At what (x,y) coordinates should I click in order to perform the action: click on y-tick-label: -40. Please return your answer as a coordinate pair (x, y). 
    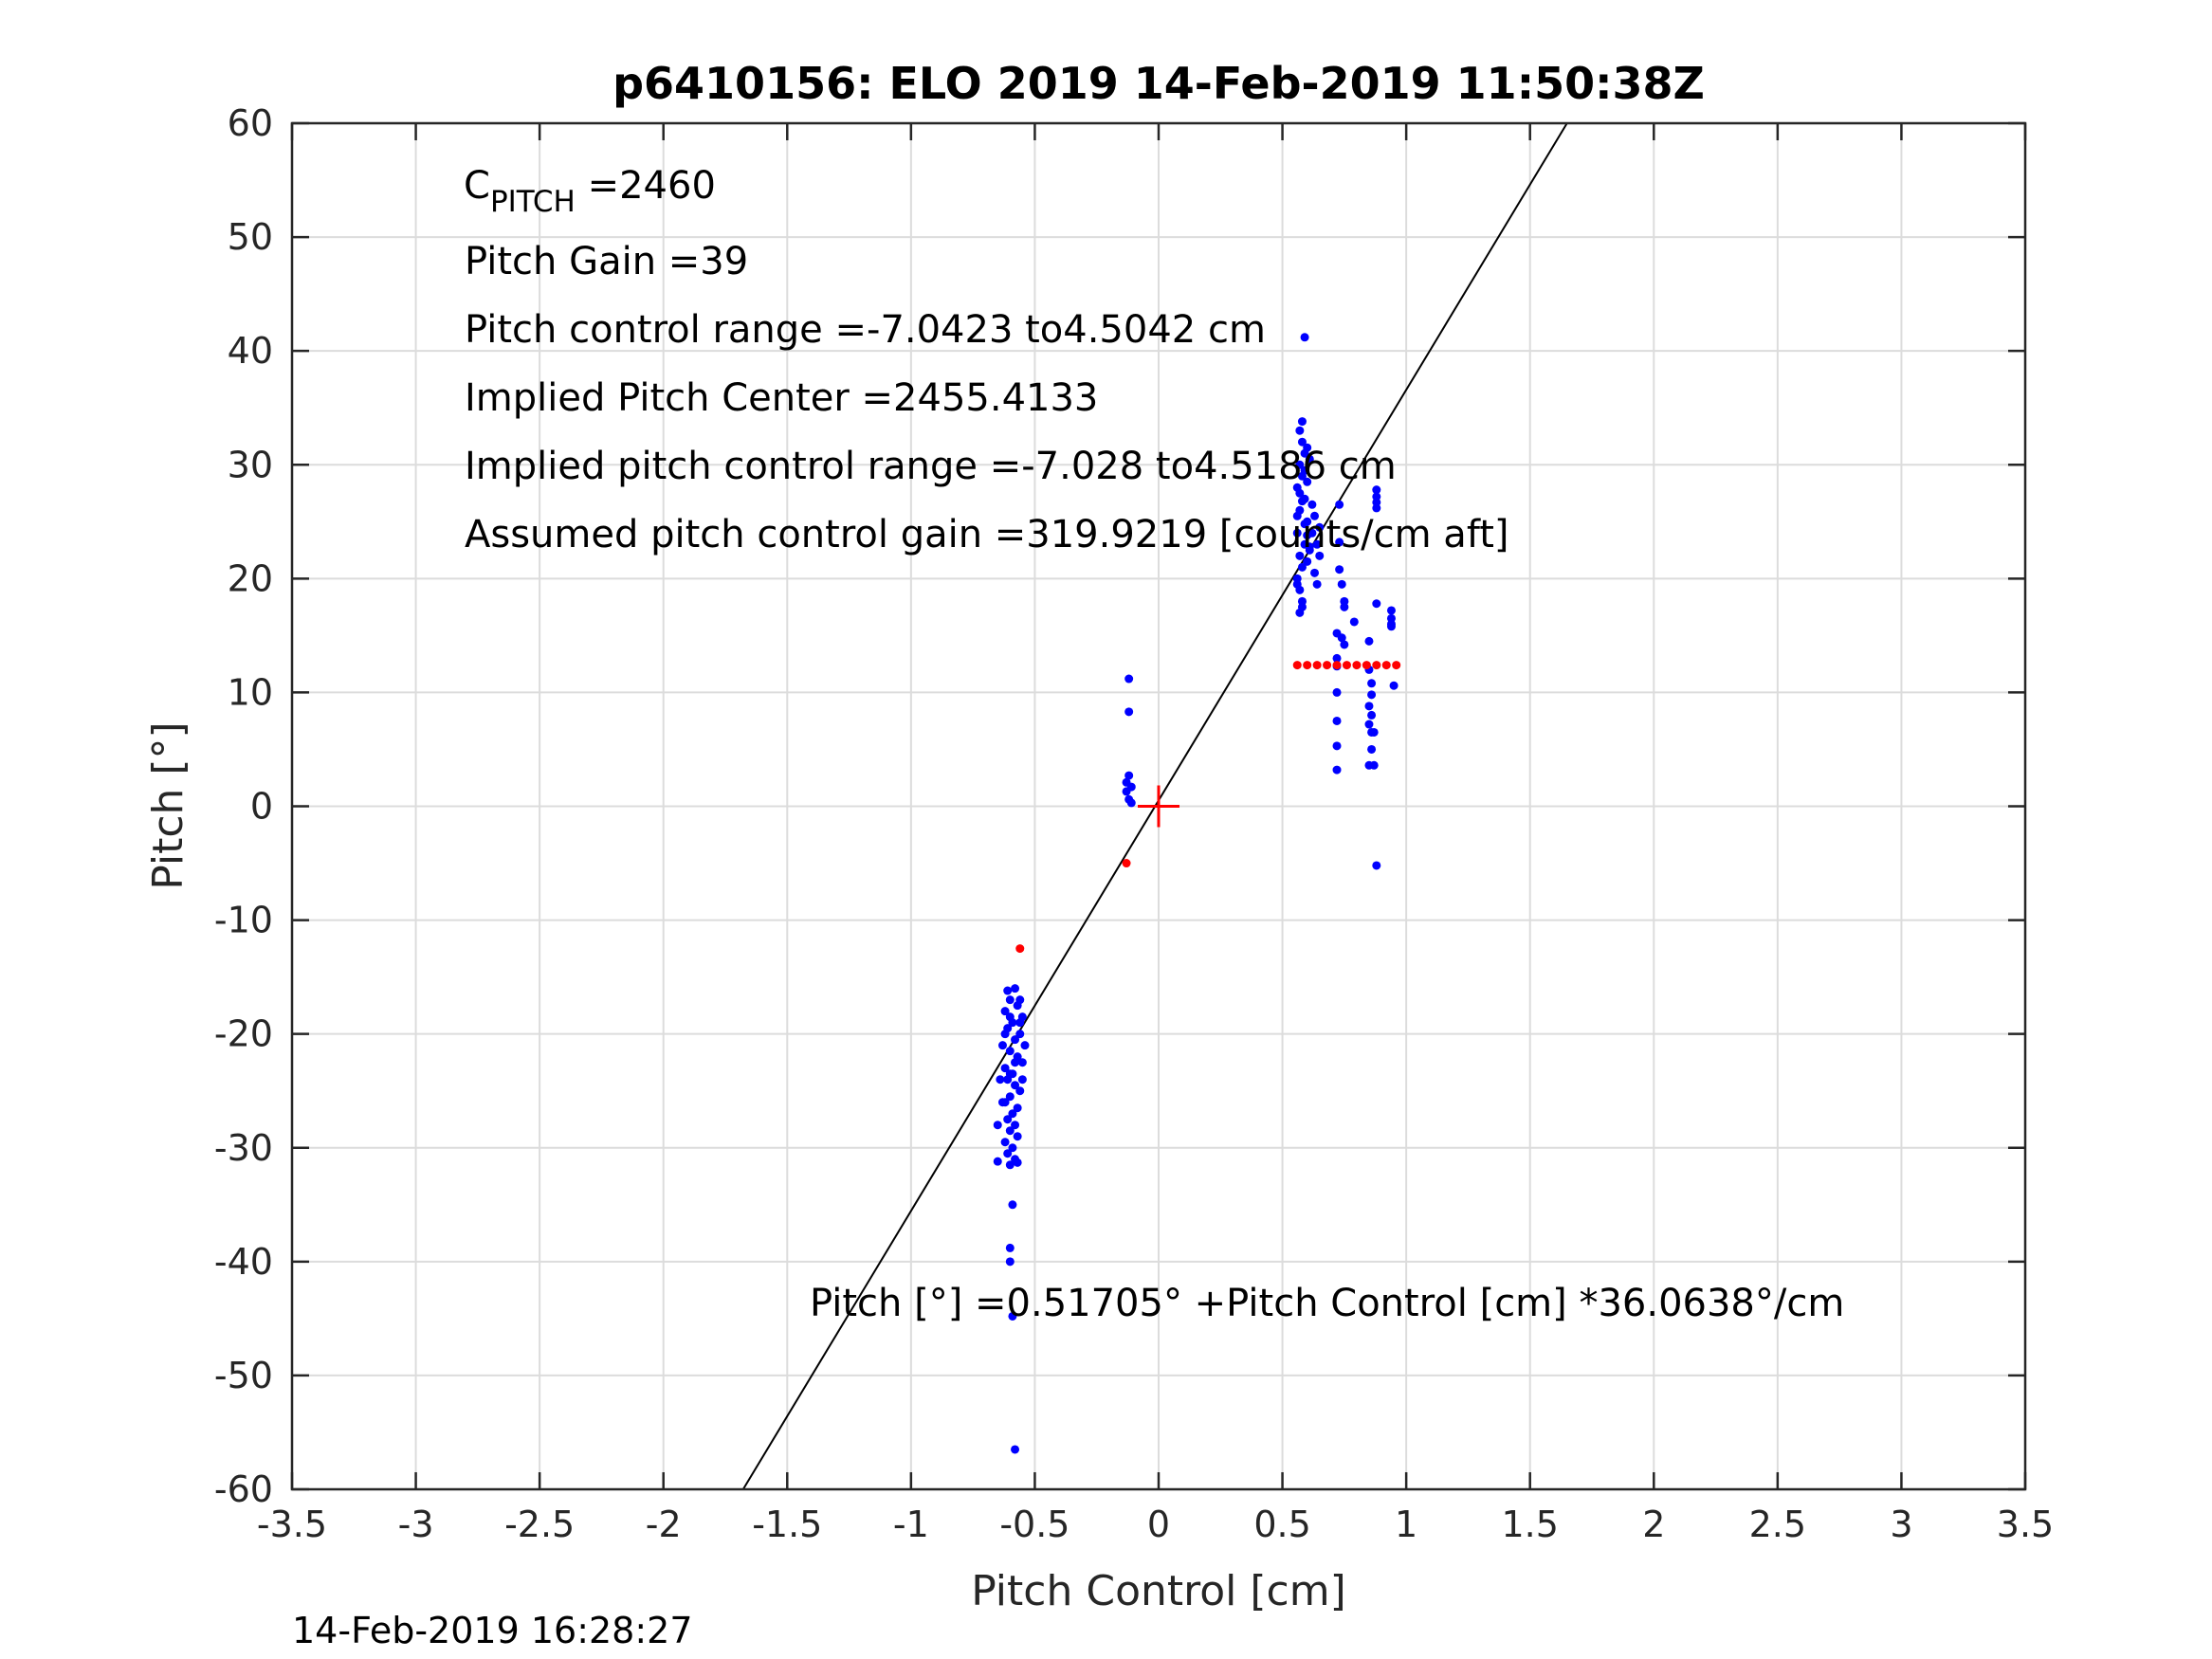
    Looking at the image, I should click on (243, 1262).